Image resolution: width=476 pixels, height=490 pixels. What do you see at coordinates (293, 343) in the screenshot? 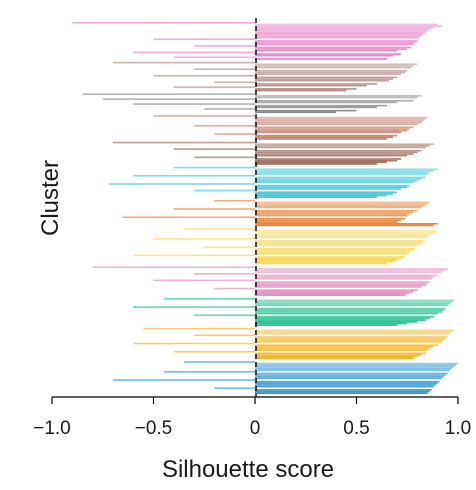
I see `cluster-11-silhouette` at bounding box center [293, 343].